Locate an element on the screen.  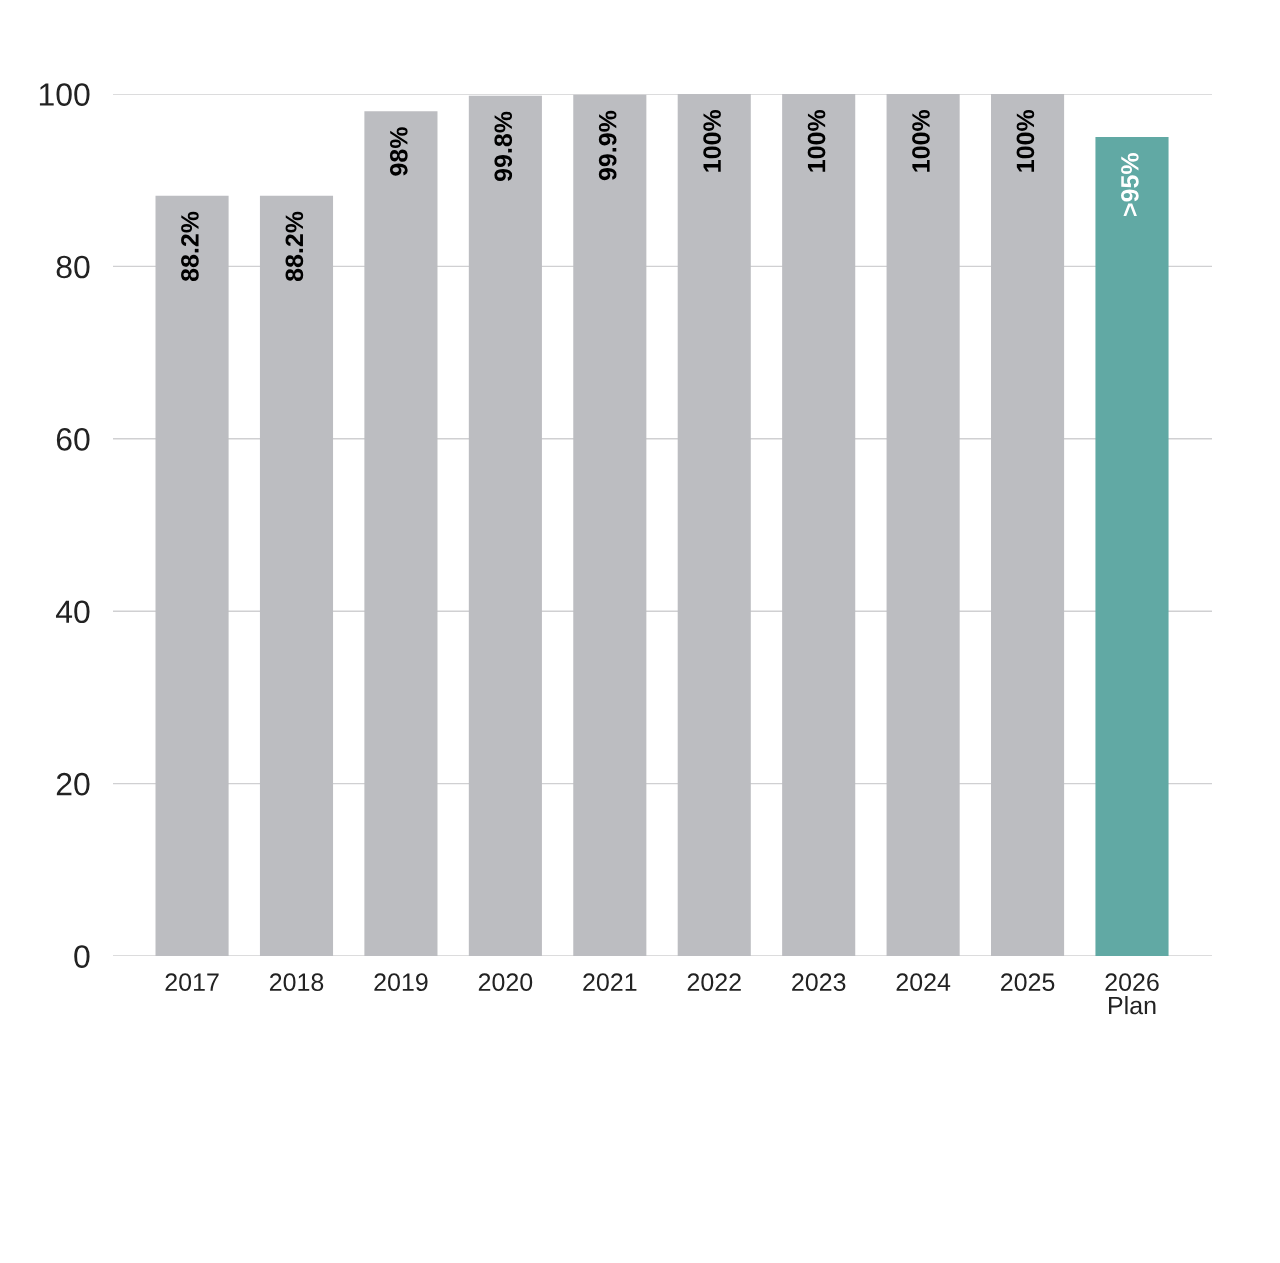
x-tick-label: 2020 is located at coordinates (505, 982).